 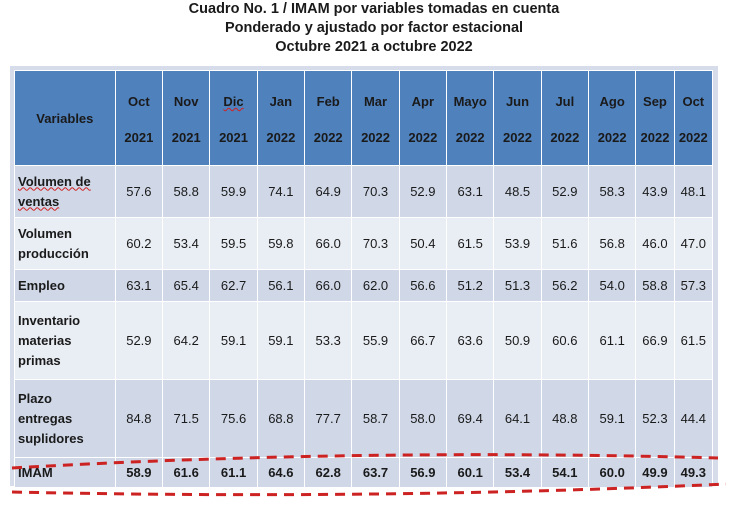 What do you see at coordinates (693, 418) in the screenshot?
I see `table-cell: 44.4` at bounding box center [693, 418].